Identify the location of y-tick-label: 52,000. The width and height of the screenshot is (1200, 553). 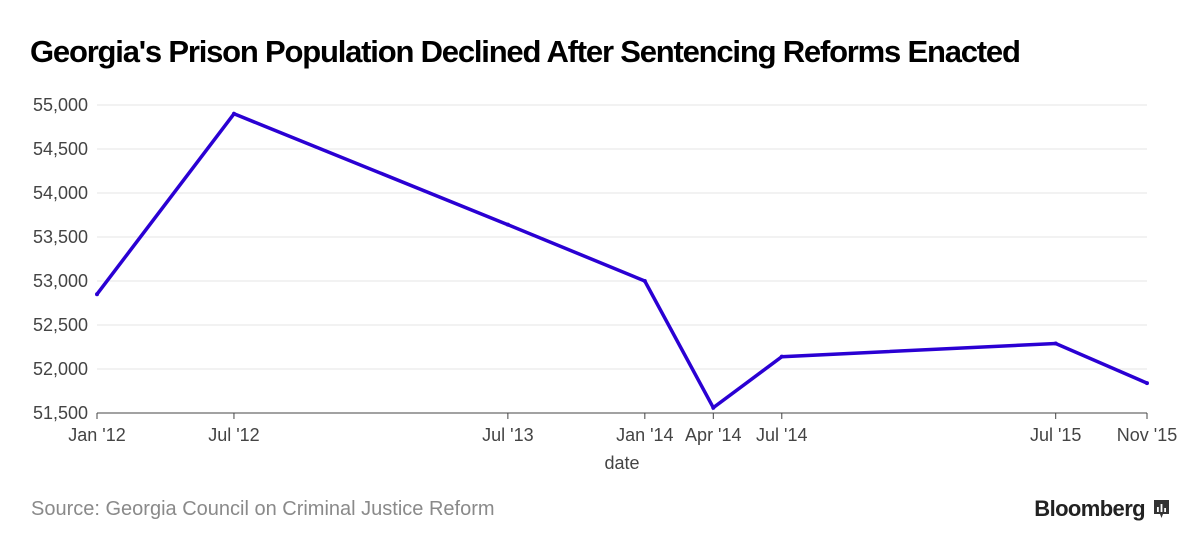
(60, 369).